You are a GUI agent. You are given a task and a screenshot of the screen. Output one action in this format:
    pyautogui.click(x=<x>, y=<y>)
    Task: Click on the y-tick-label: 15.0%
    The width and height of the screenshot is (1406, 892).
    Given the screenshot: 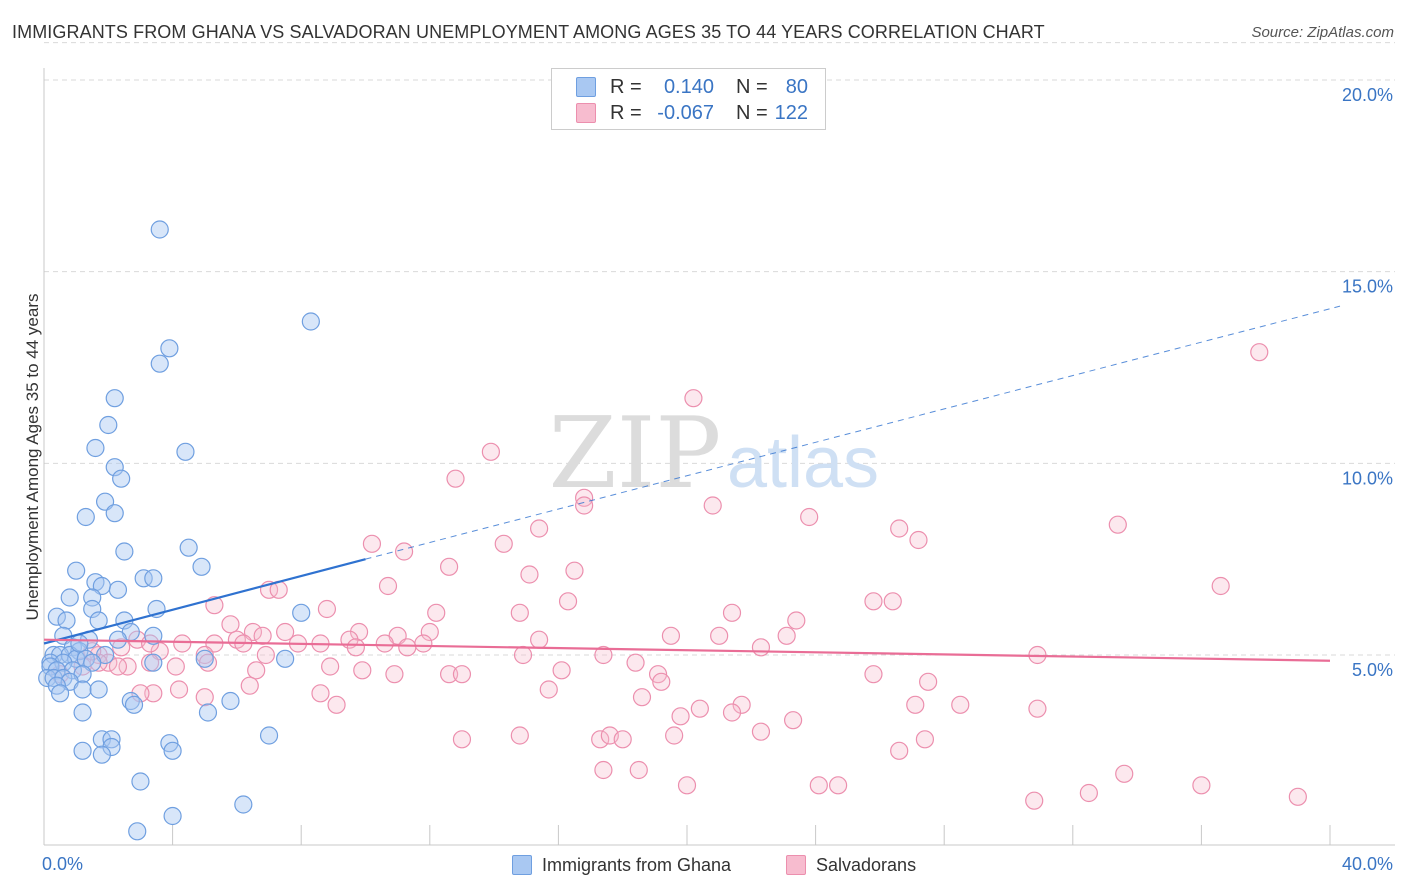 What is the action you would take?
    pyautogui.click(x=1367, y=287)
    